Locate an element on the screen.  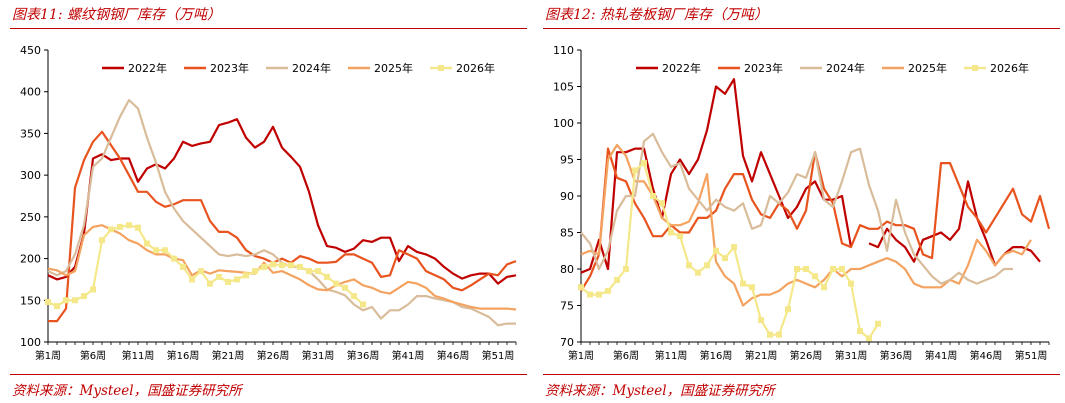
source-rule is located at coordinates (268, 374).